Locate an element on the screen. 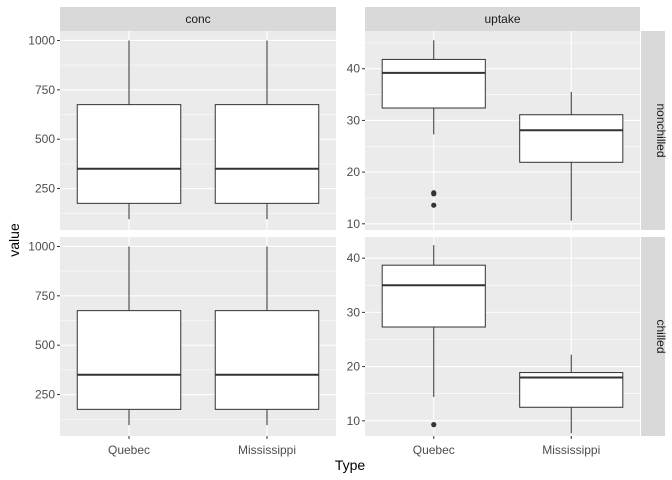  strip-label-conc: conc is located at coordinates (197, 19).